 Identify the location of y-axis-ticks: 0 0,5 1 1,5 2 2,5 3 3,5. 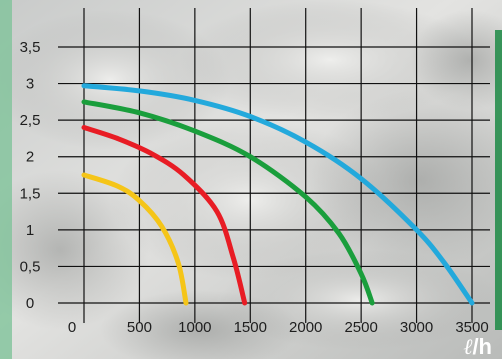
(30, 175).